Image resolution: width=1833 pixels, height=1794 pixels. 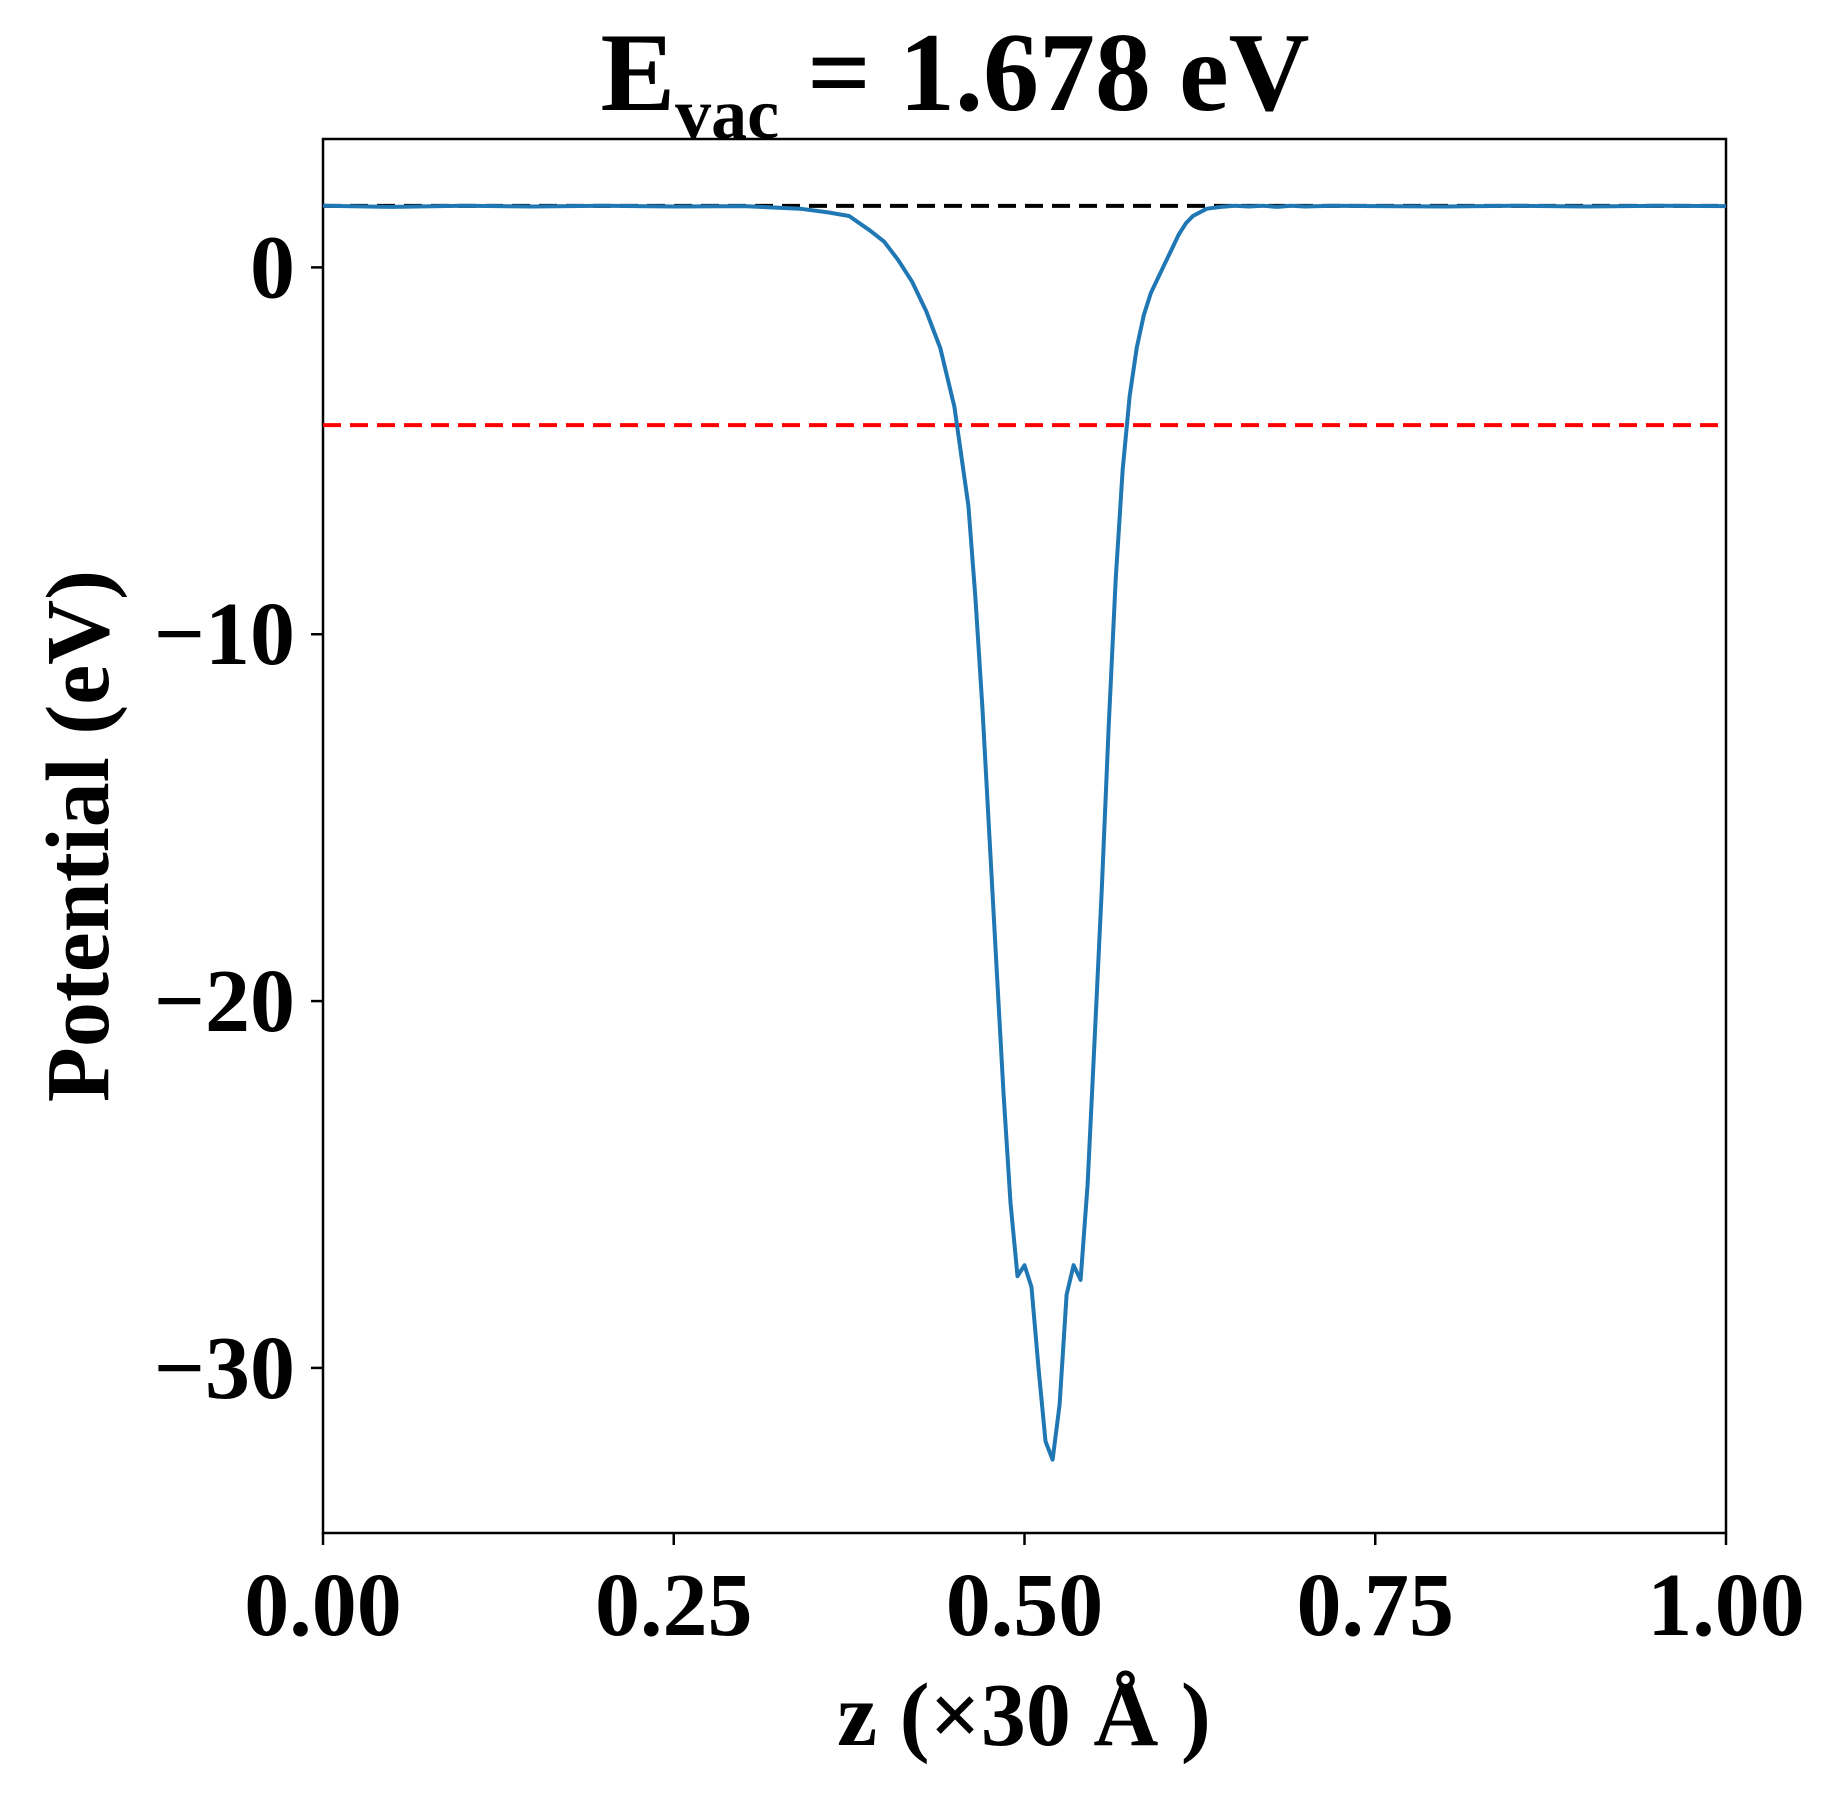 What do you see at coordinates (1376, 1605) in the screenshot?
I see `x-tick-label: 0.75` at bounding box center [1376, 1605].